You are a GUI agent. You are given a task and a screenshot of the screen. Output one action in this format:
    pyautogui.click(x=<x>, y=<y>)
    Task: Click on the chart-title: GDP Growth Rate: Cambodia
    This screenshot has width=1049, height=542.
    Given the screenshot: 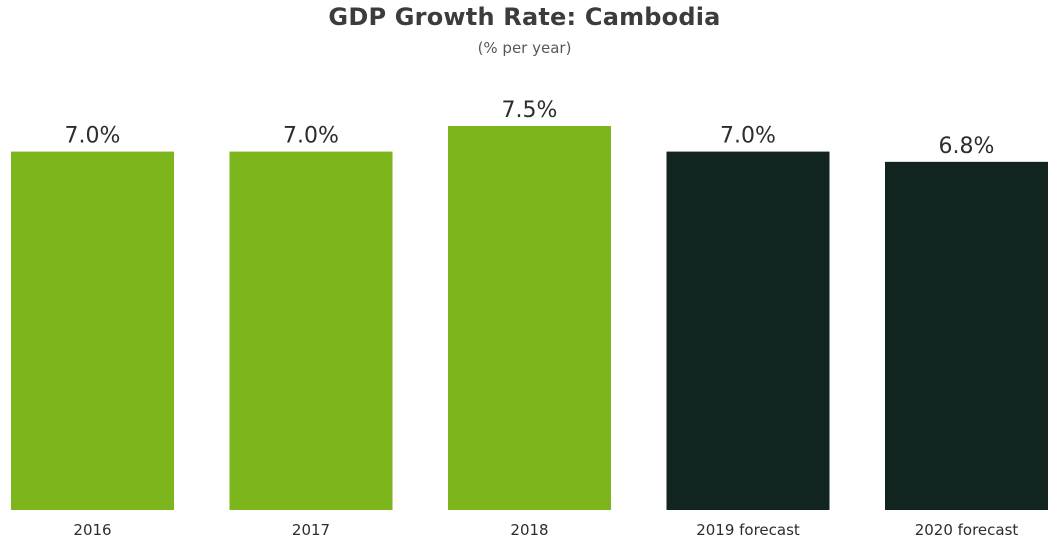 What is the action you would take?
    pyautogui.click(x=524, y=17)
    